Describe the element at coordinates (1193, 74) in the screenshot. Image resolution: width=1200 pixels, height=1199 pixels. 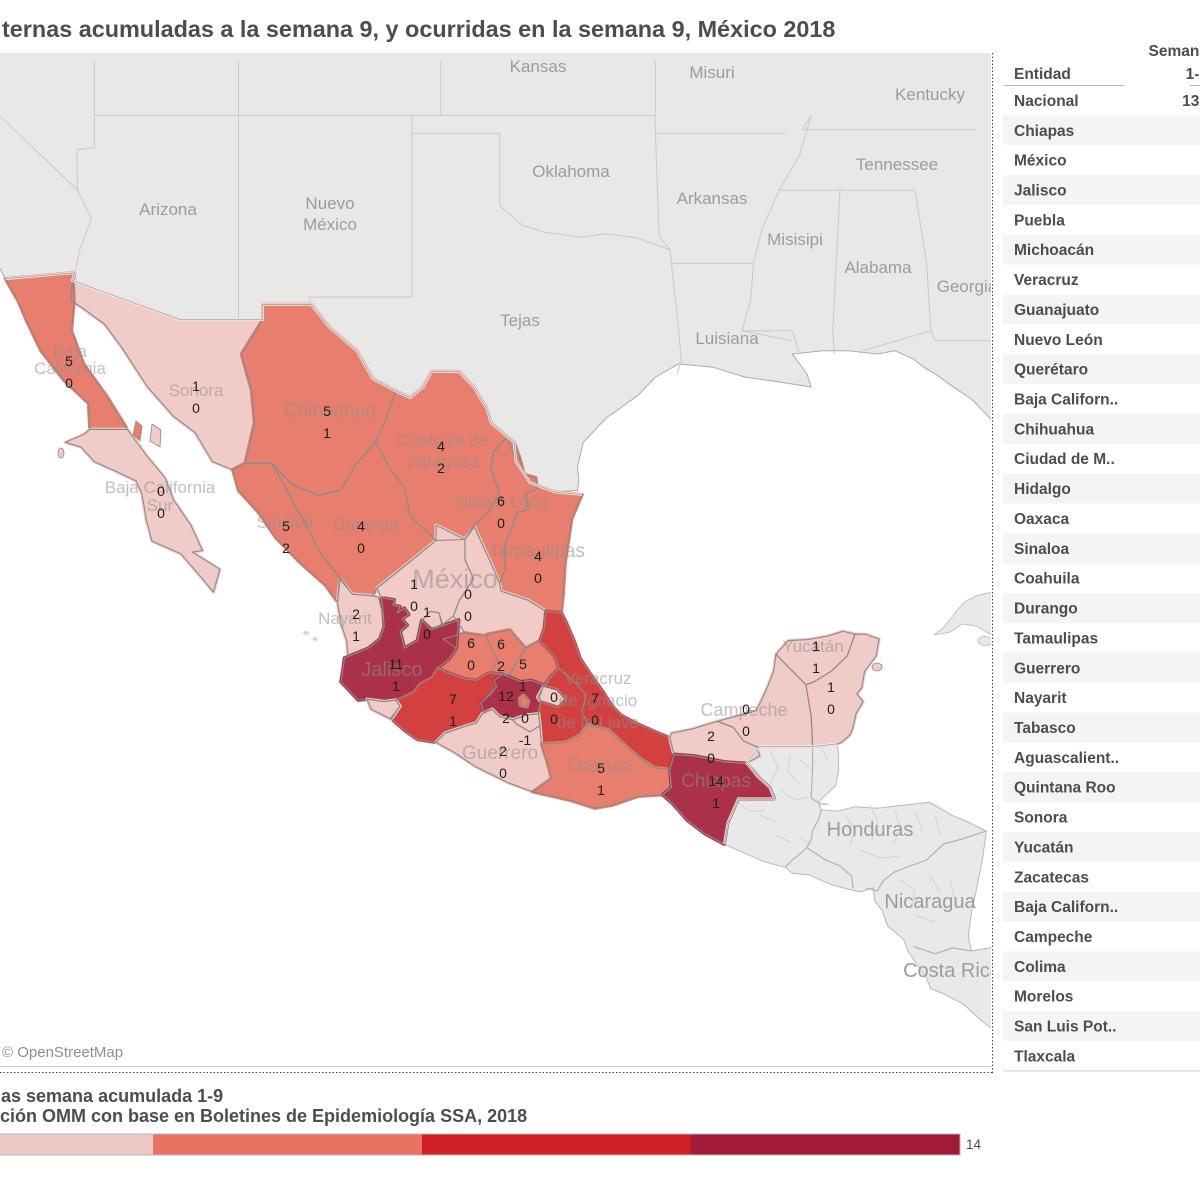
I see `svg-text: 1-9` at that location.